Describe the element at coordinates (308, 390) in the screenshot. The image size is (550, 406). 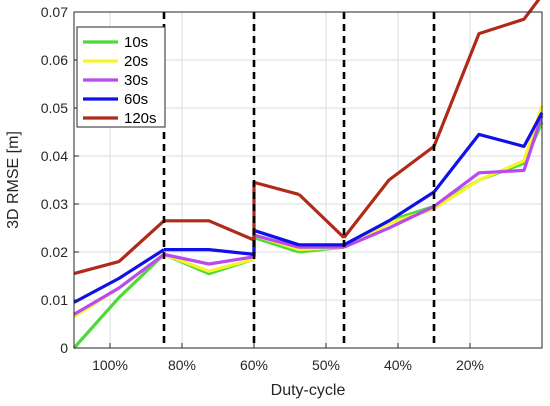
I see `x-axis-title: Duty-cycle` at that location.